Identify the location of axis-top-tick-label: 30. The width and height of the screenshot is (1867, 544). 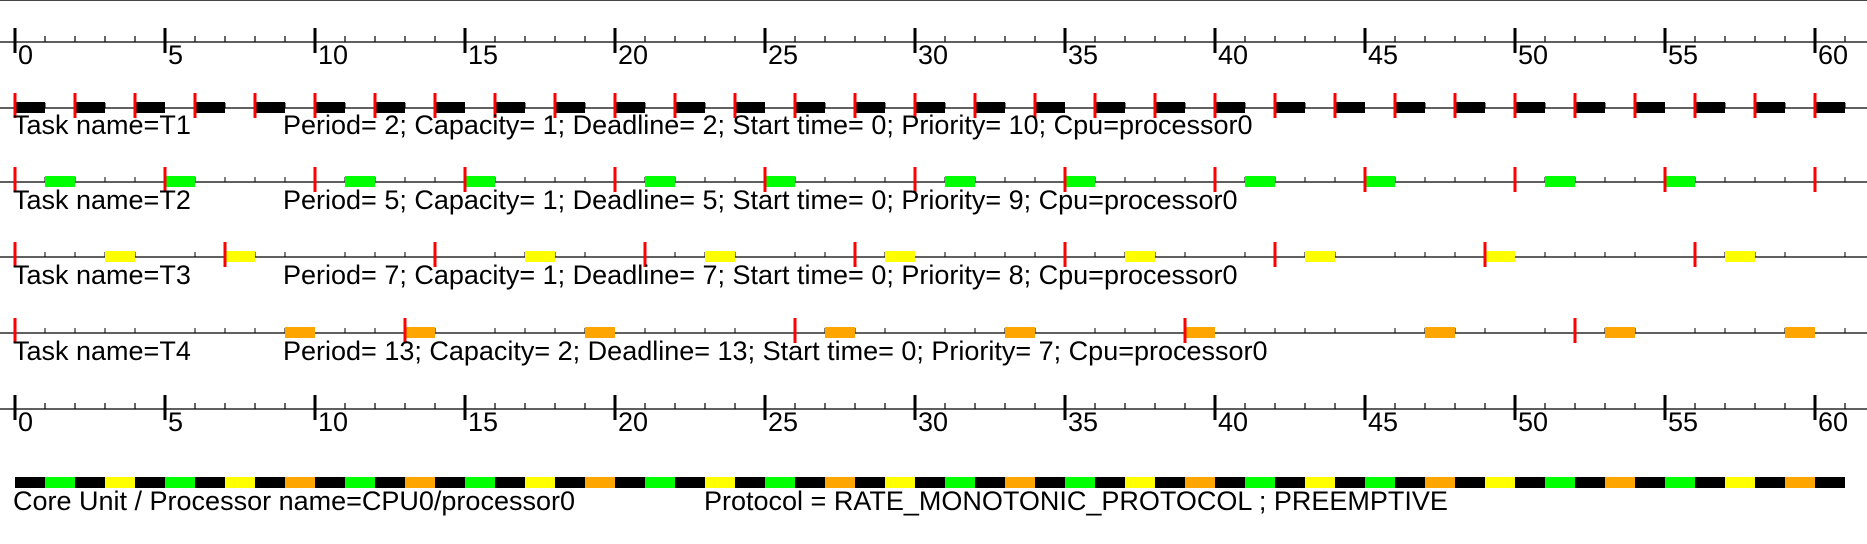
(933, 55).